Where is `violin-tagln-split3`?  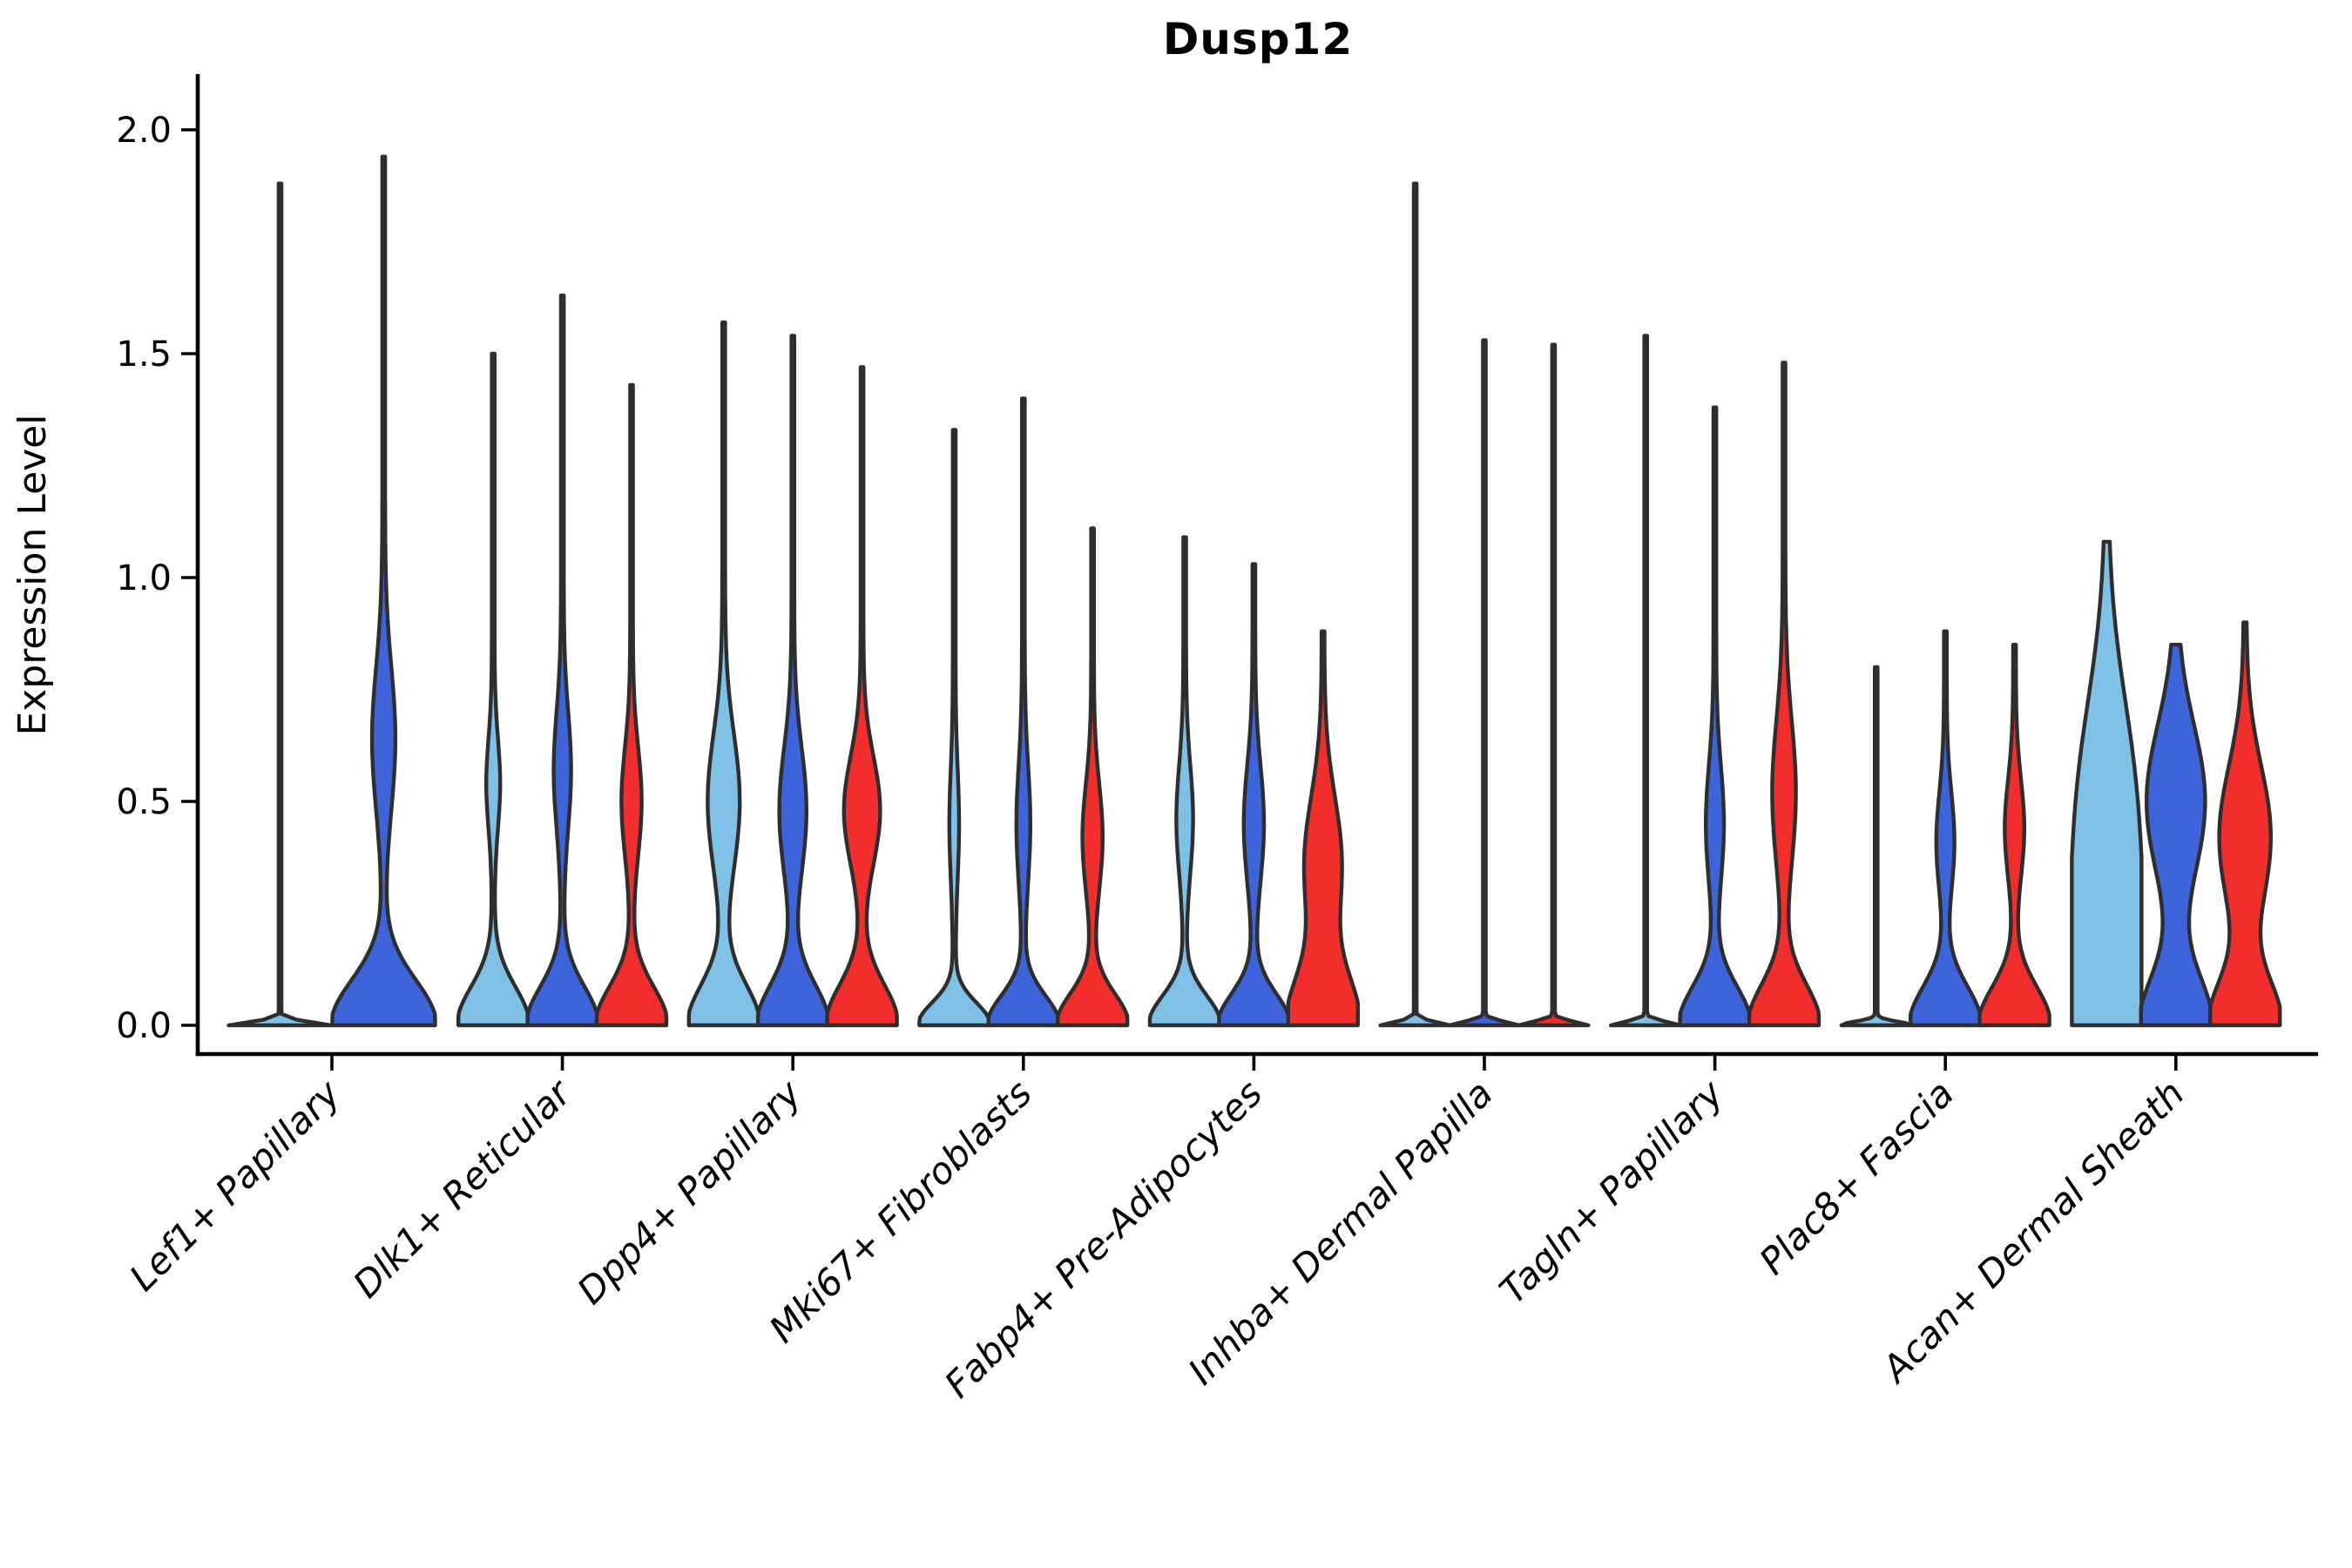
violin-tagln-split3 is located at coordinates (1784, 694).